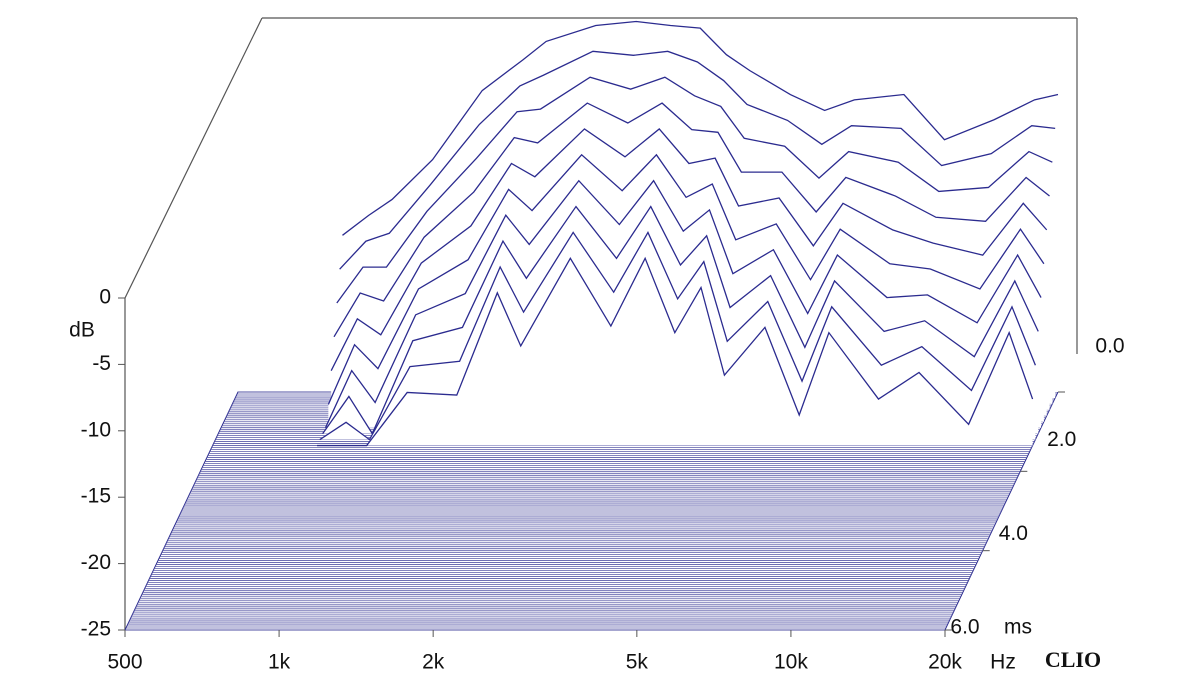 This screenshot has width=1200, height=691. I want to click on brand: CLIO, so click(1073, 659).